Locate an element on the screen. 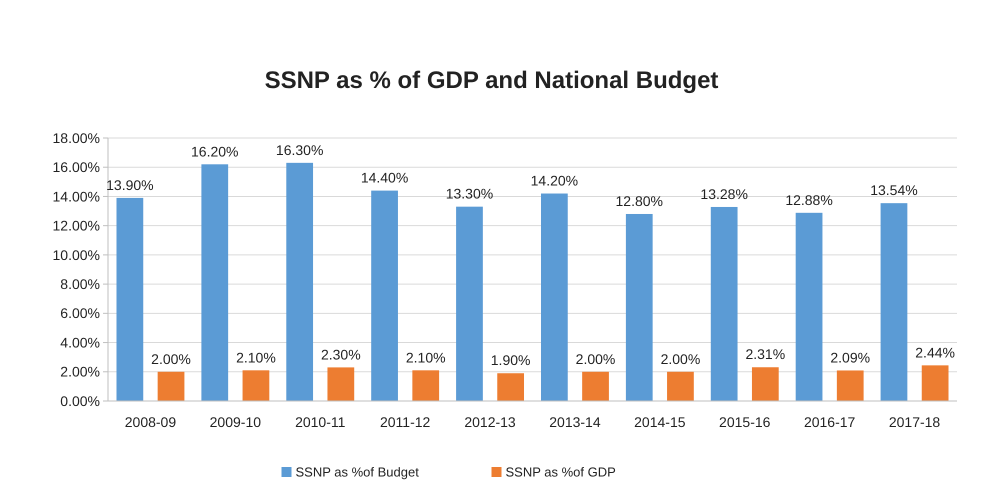  x-tick-label: 2010-11 is located at coordinates (320, 422).